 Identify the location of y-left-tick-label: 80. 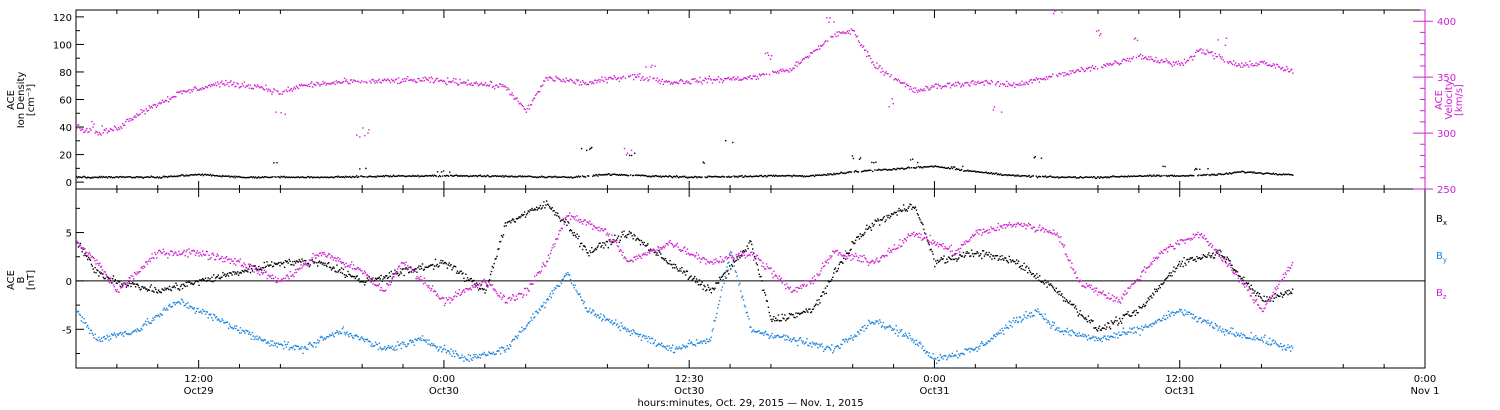
(65, 73).